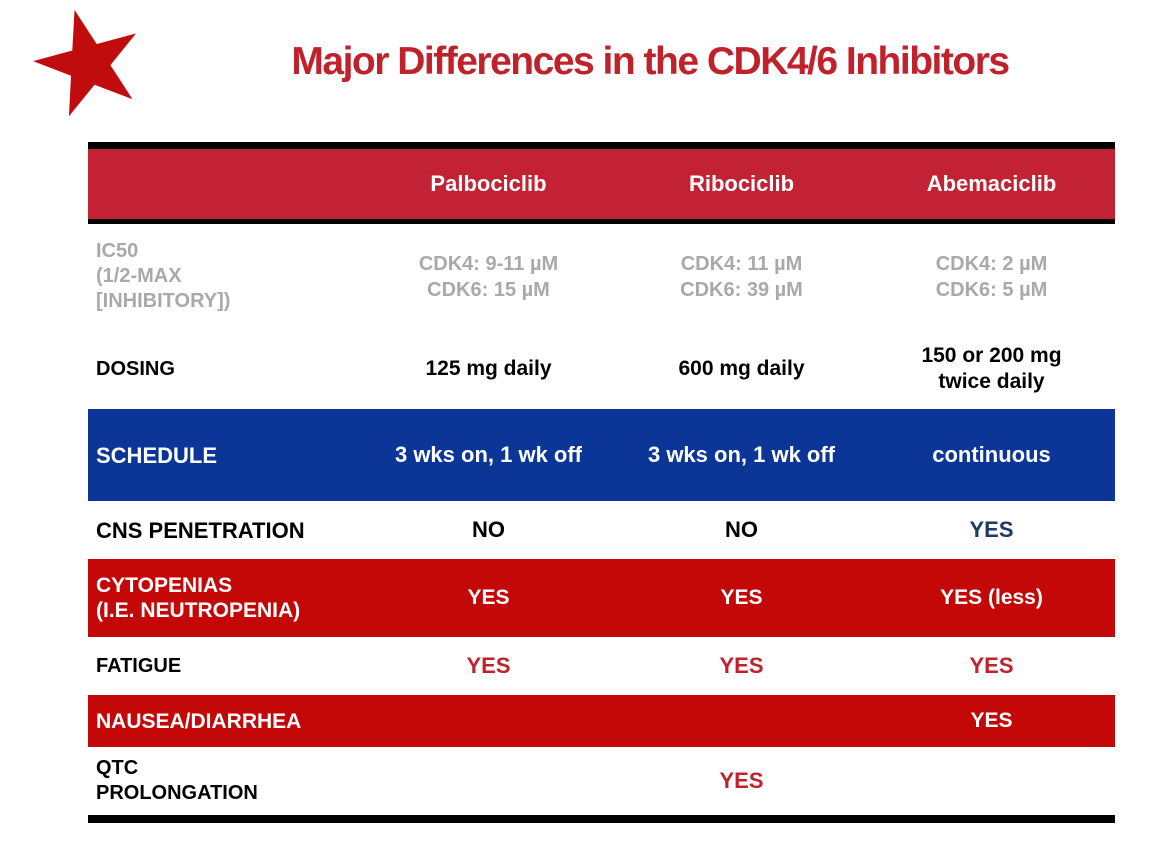 This screenshot has height=859, width=1163. What do you see at coordinates (200, 530) in the screenshot?
I see `row-label-cns: CNS PENETRATION` at bounding box center [200, 530].